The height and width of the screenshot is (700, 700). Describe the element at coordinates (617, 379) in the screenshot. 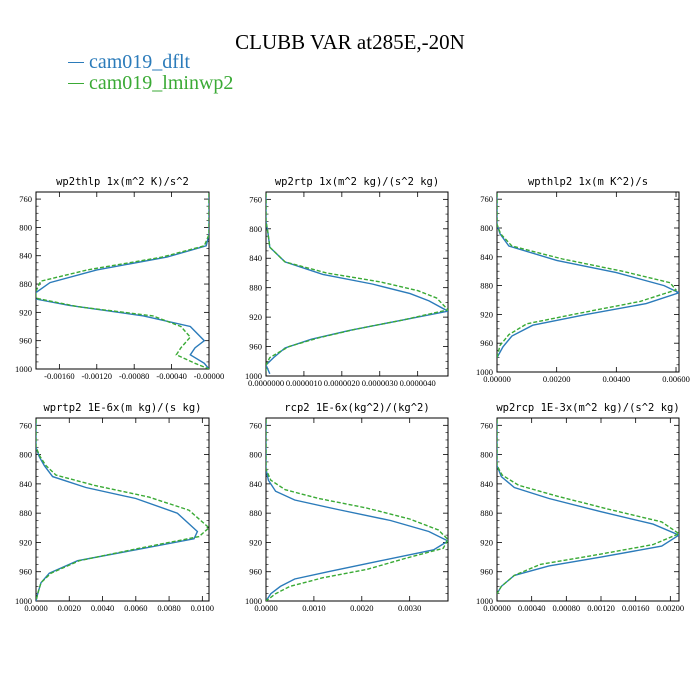

I see `panel-3-xtick-label: 0.00400` at that location.